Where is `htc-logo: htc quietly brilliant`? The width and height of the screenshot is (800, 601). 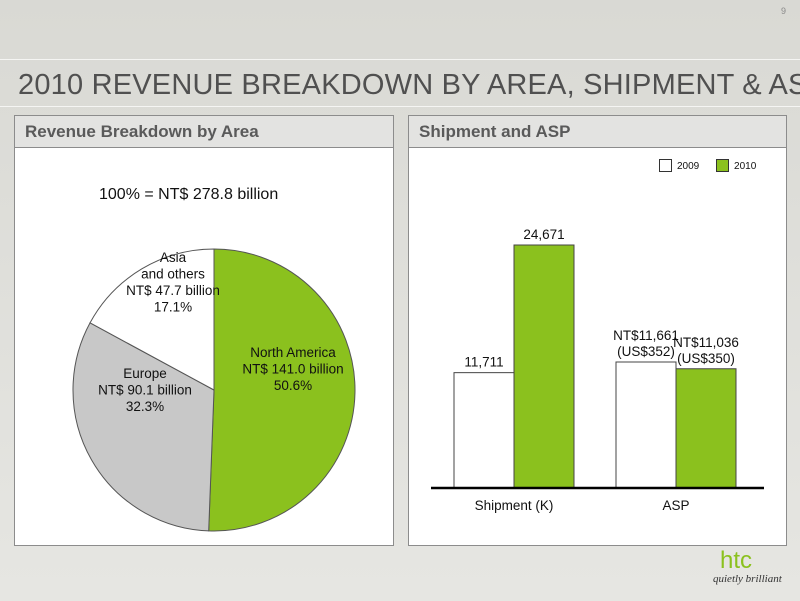 htc-logo: htc quietly brilliant is located at coordinates (753, 566).